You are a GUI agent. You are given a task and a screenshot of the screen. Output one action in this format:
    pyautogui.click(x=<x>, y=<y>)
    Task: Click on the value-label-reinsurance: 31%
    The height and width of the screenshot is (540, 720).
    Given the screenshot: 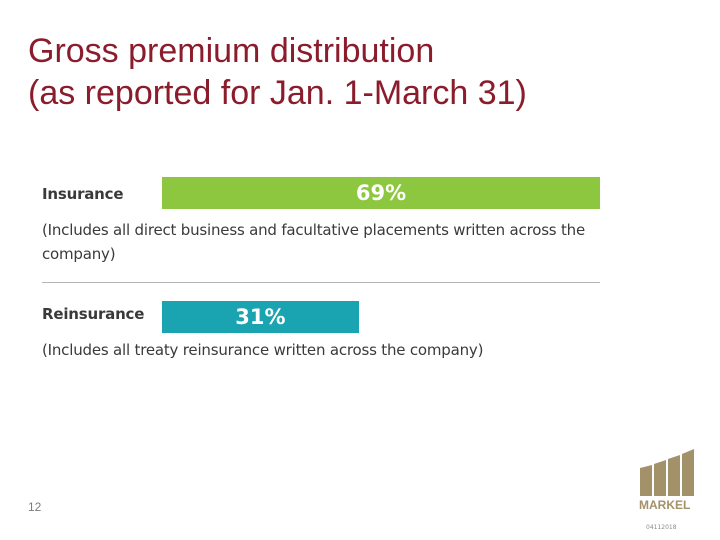 What is the action you would take?
    pyautogui.click(x=260, y=317)
    